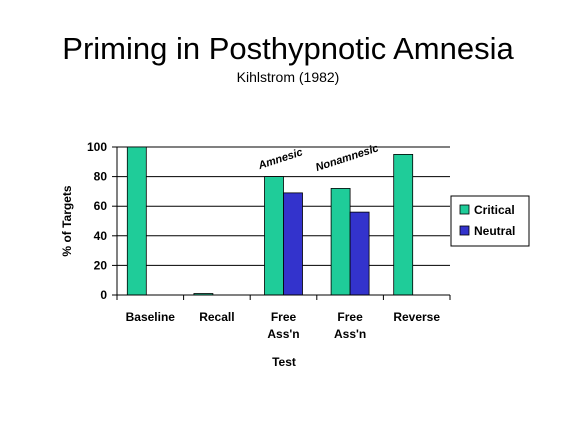 This screenshot has height=432, width=576. I want to click on legend-label-critical: Critical, so click(494, 210).